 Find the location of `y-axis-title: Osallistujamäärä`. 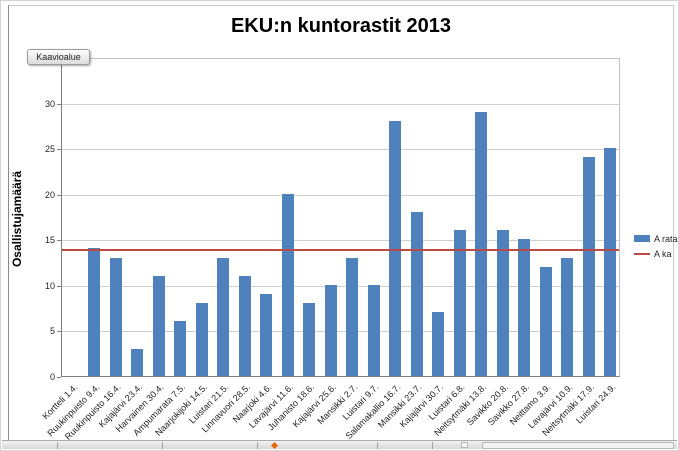

y-axis-title: Osallistujamäärä is located at coordinates (17, 219).